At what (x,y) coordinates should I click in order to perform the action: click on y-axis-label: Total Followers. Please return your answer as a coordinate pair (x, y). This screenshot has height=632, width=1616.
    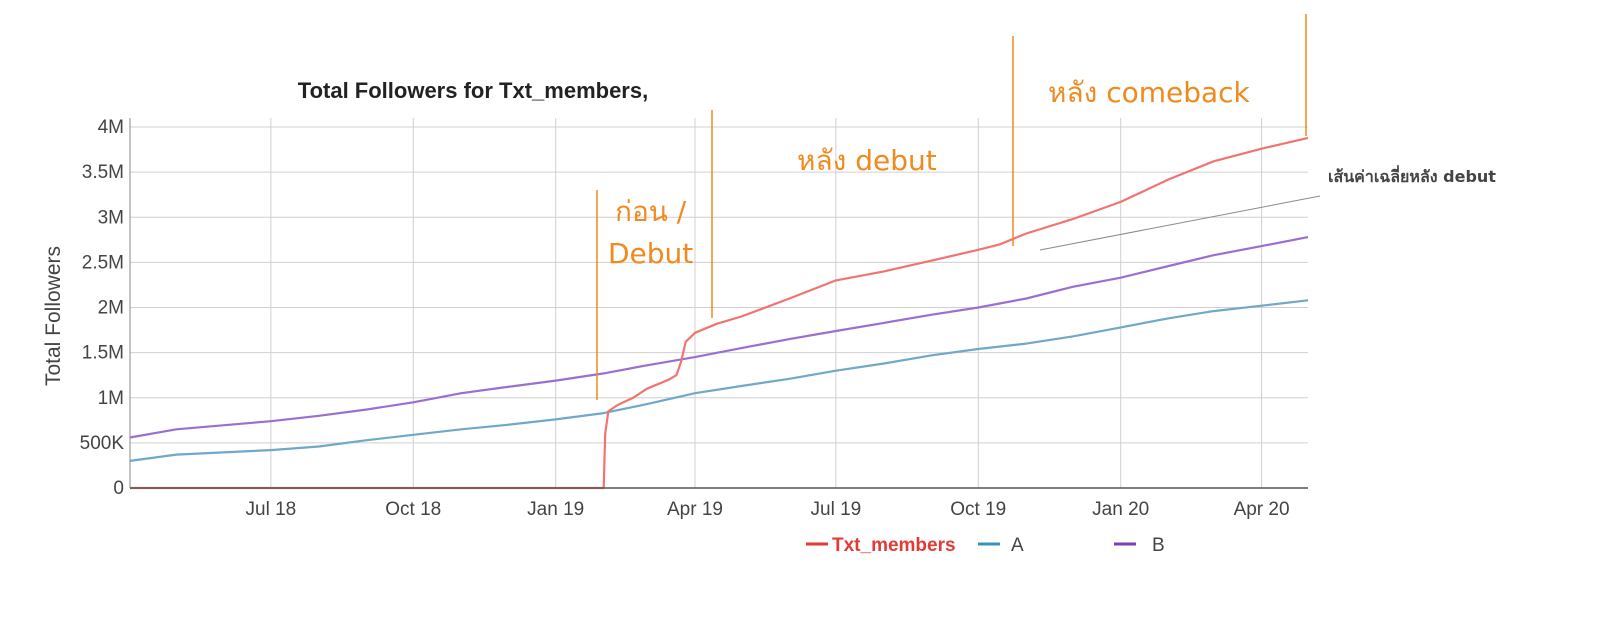
    Looking at the image, I should click on (53, 316).